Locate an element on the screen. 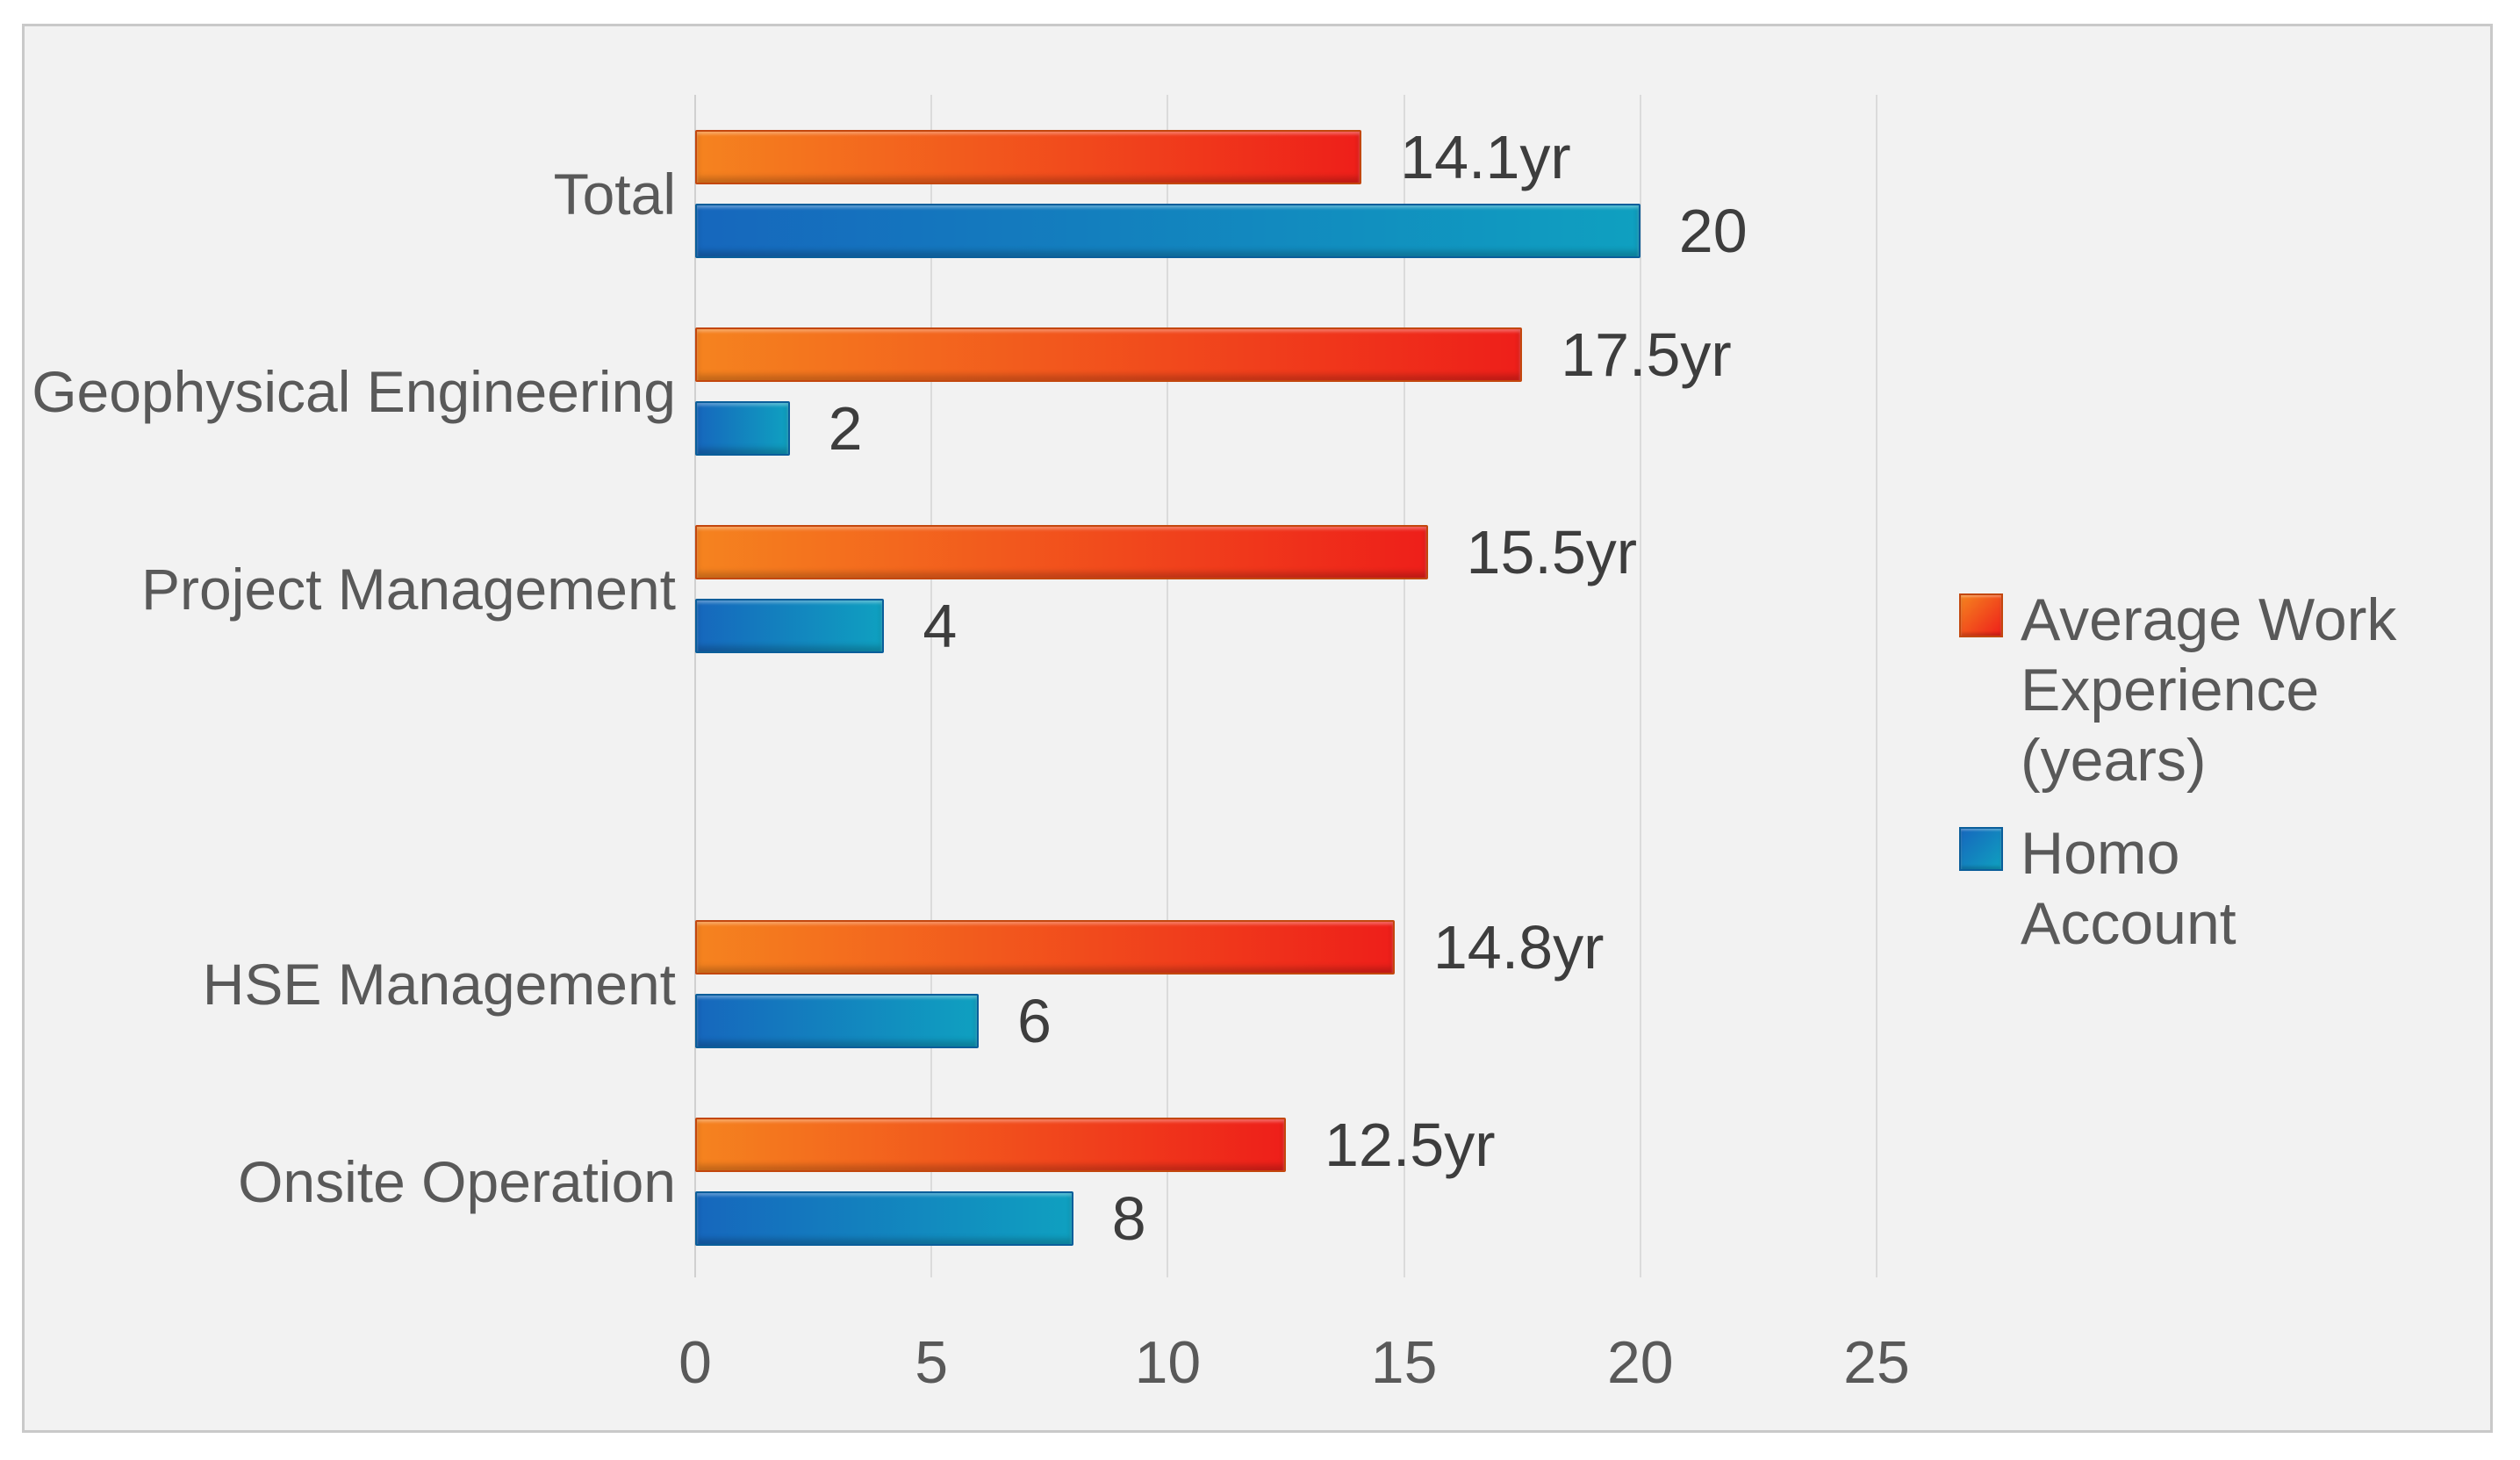 The width and height of the screenshot is (2520, 1460). data-label-homo-account-onsite-operation: 8 is located at coordinates (1128, 1218).